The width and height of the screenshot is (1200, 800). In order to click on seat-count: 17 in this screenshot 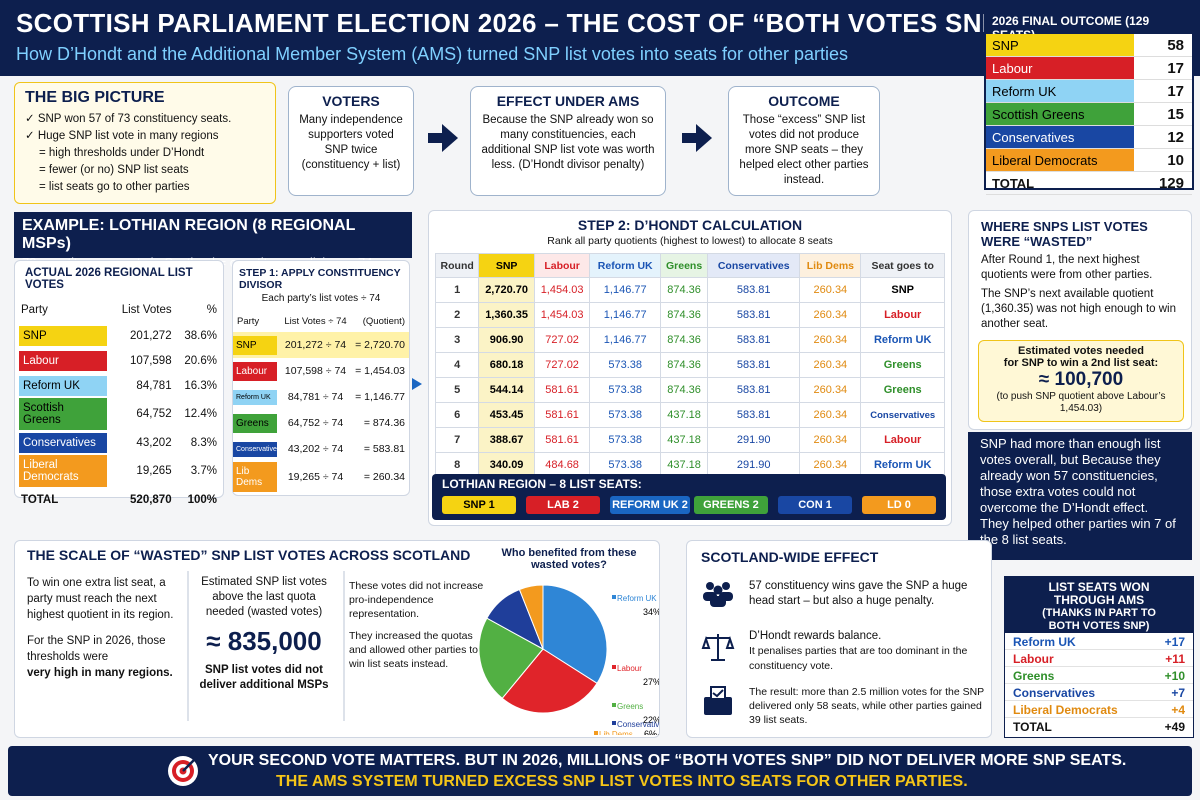, I will do `click(1175, 91)`.